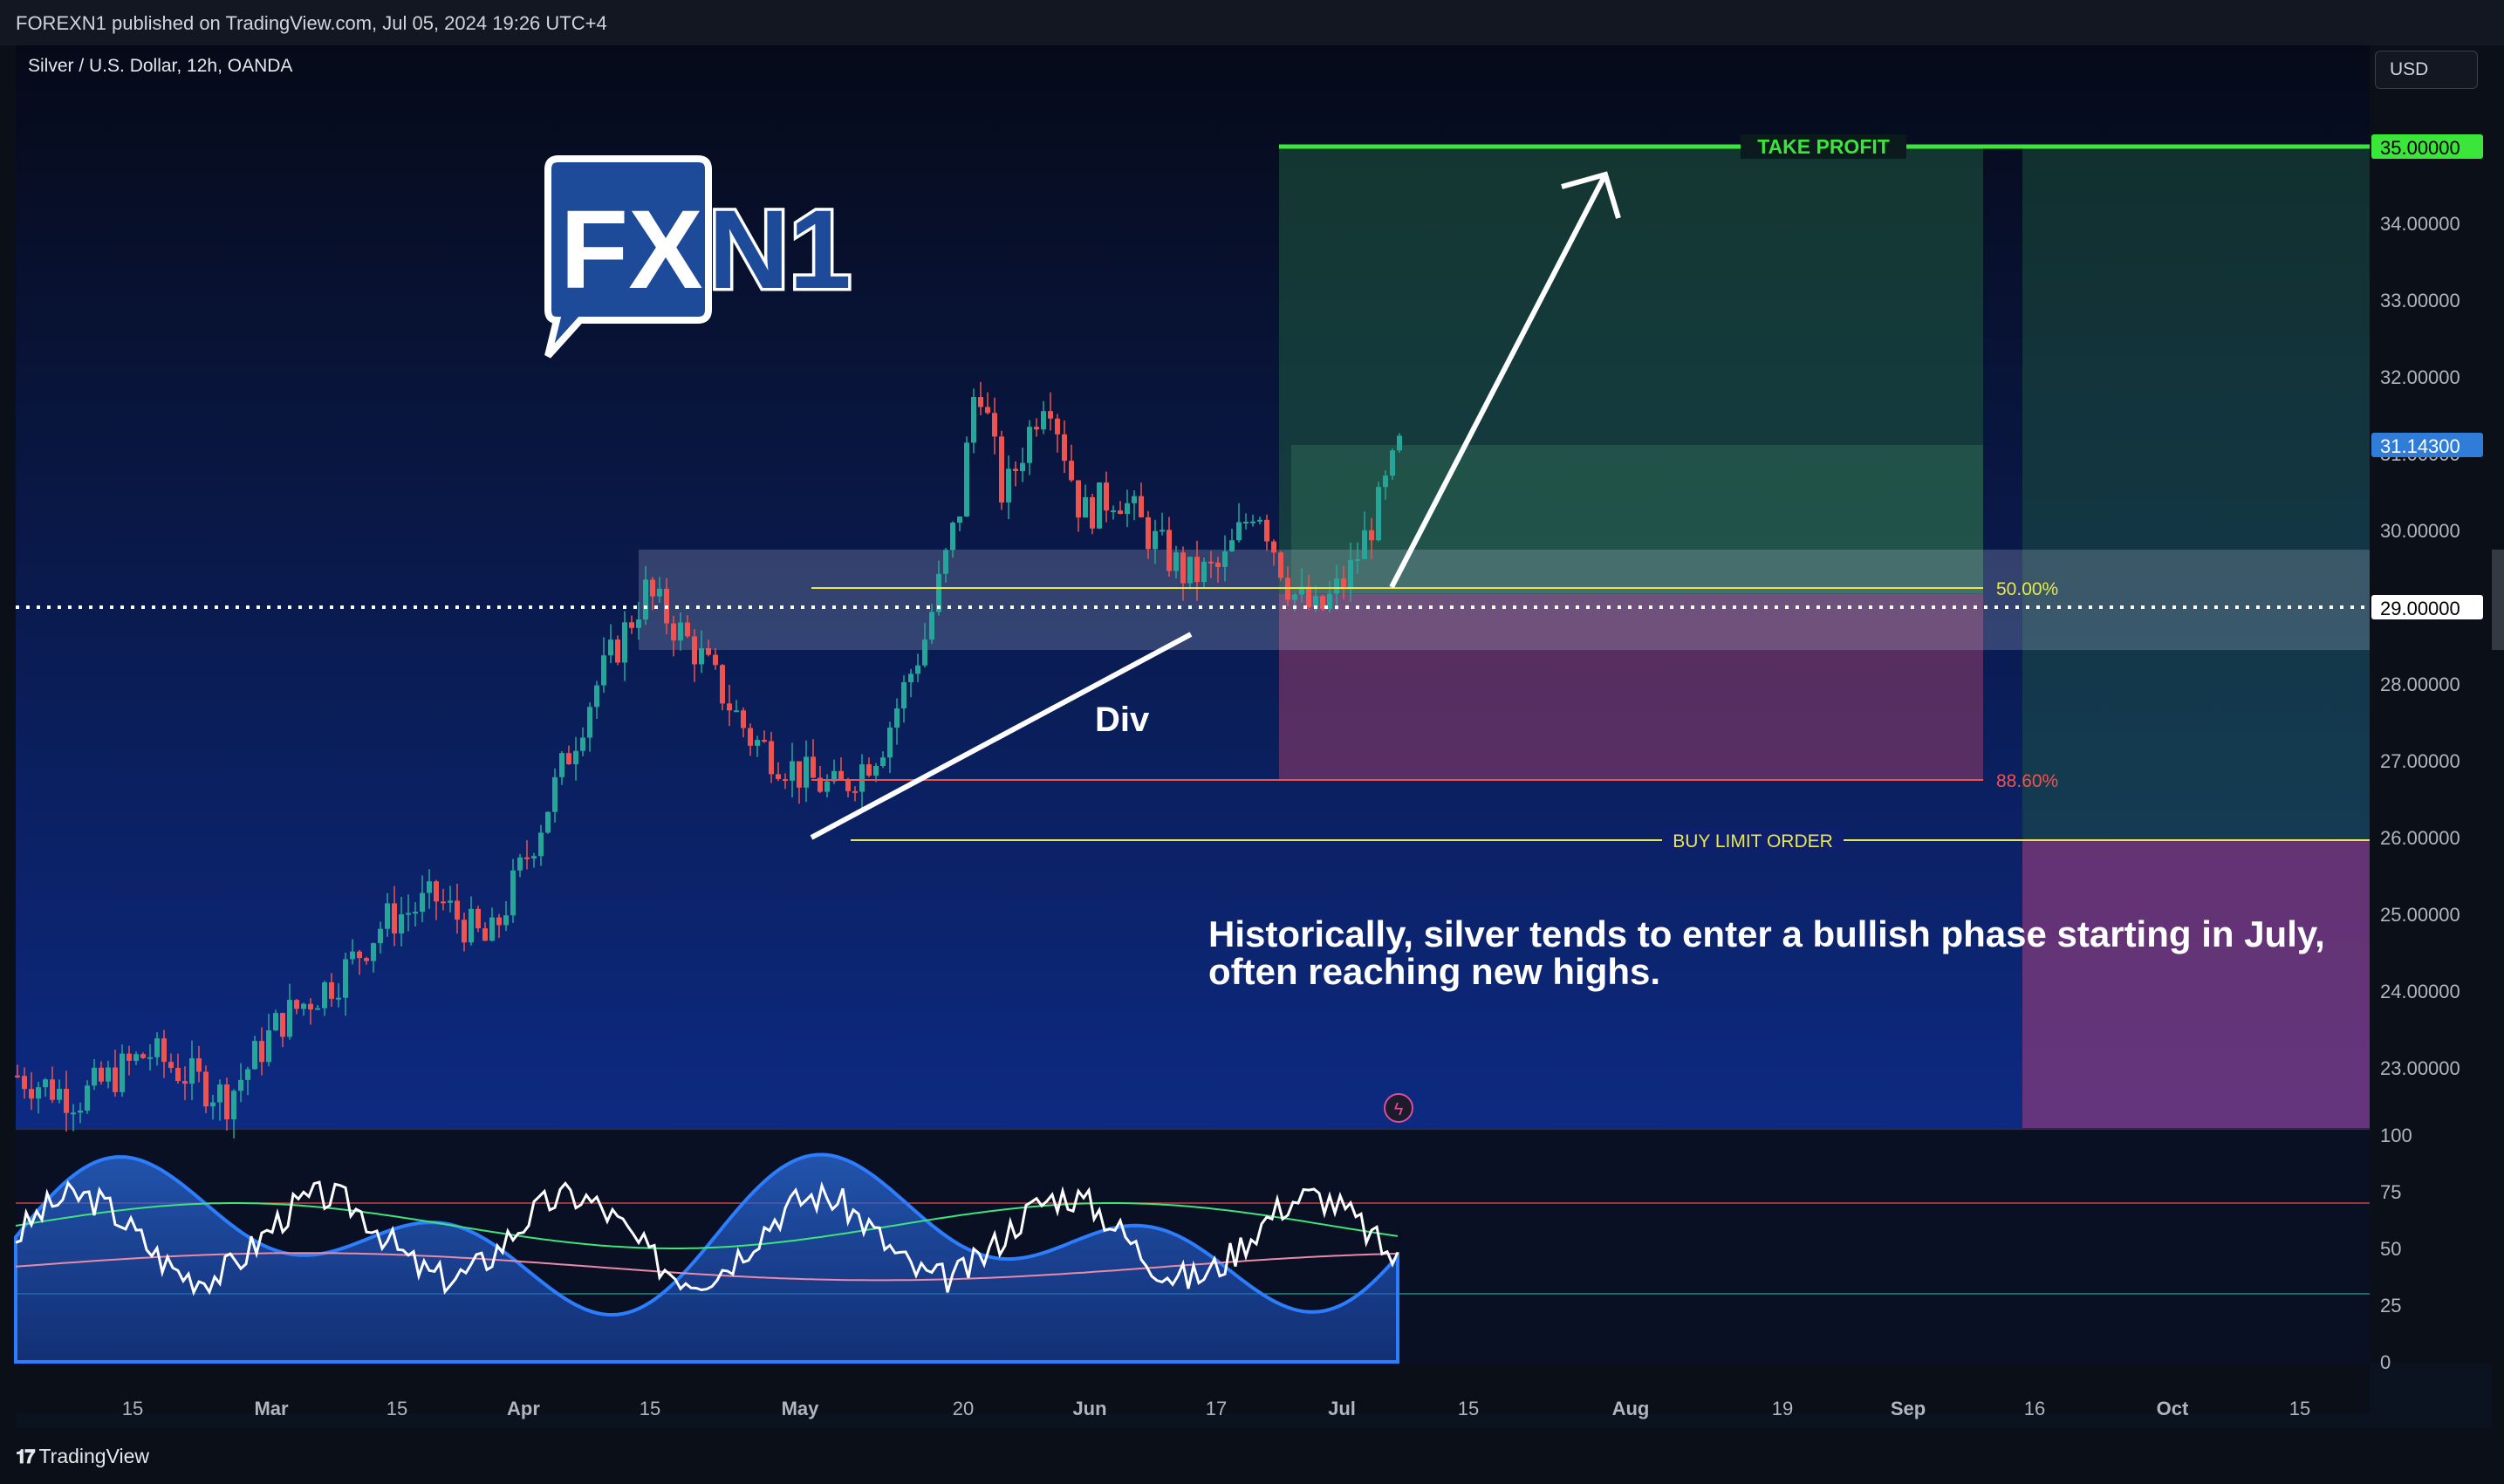 This screenshot has height=1484, width=2504. Describe the element at coordinates (271, 1408) in the screenshot. I see `time-tick: Mar` at that location.